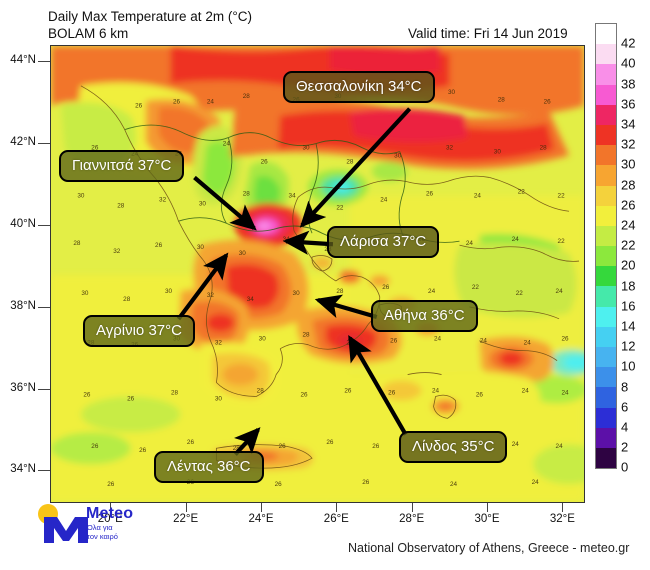  Describe the element at coordinates (625, 467) in the screenshot. I see `colorbar-tick-label: 0` at that location.